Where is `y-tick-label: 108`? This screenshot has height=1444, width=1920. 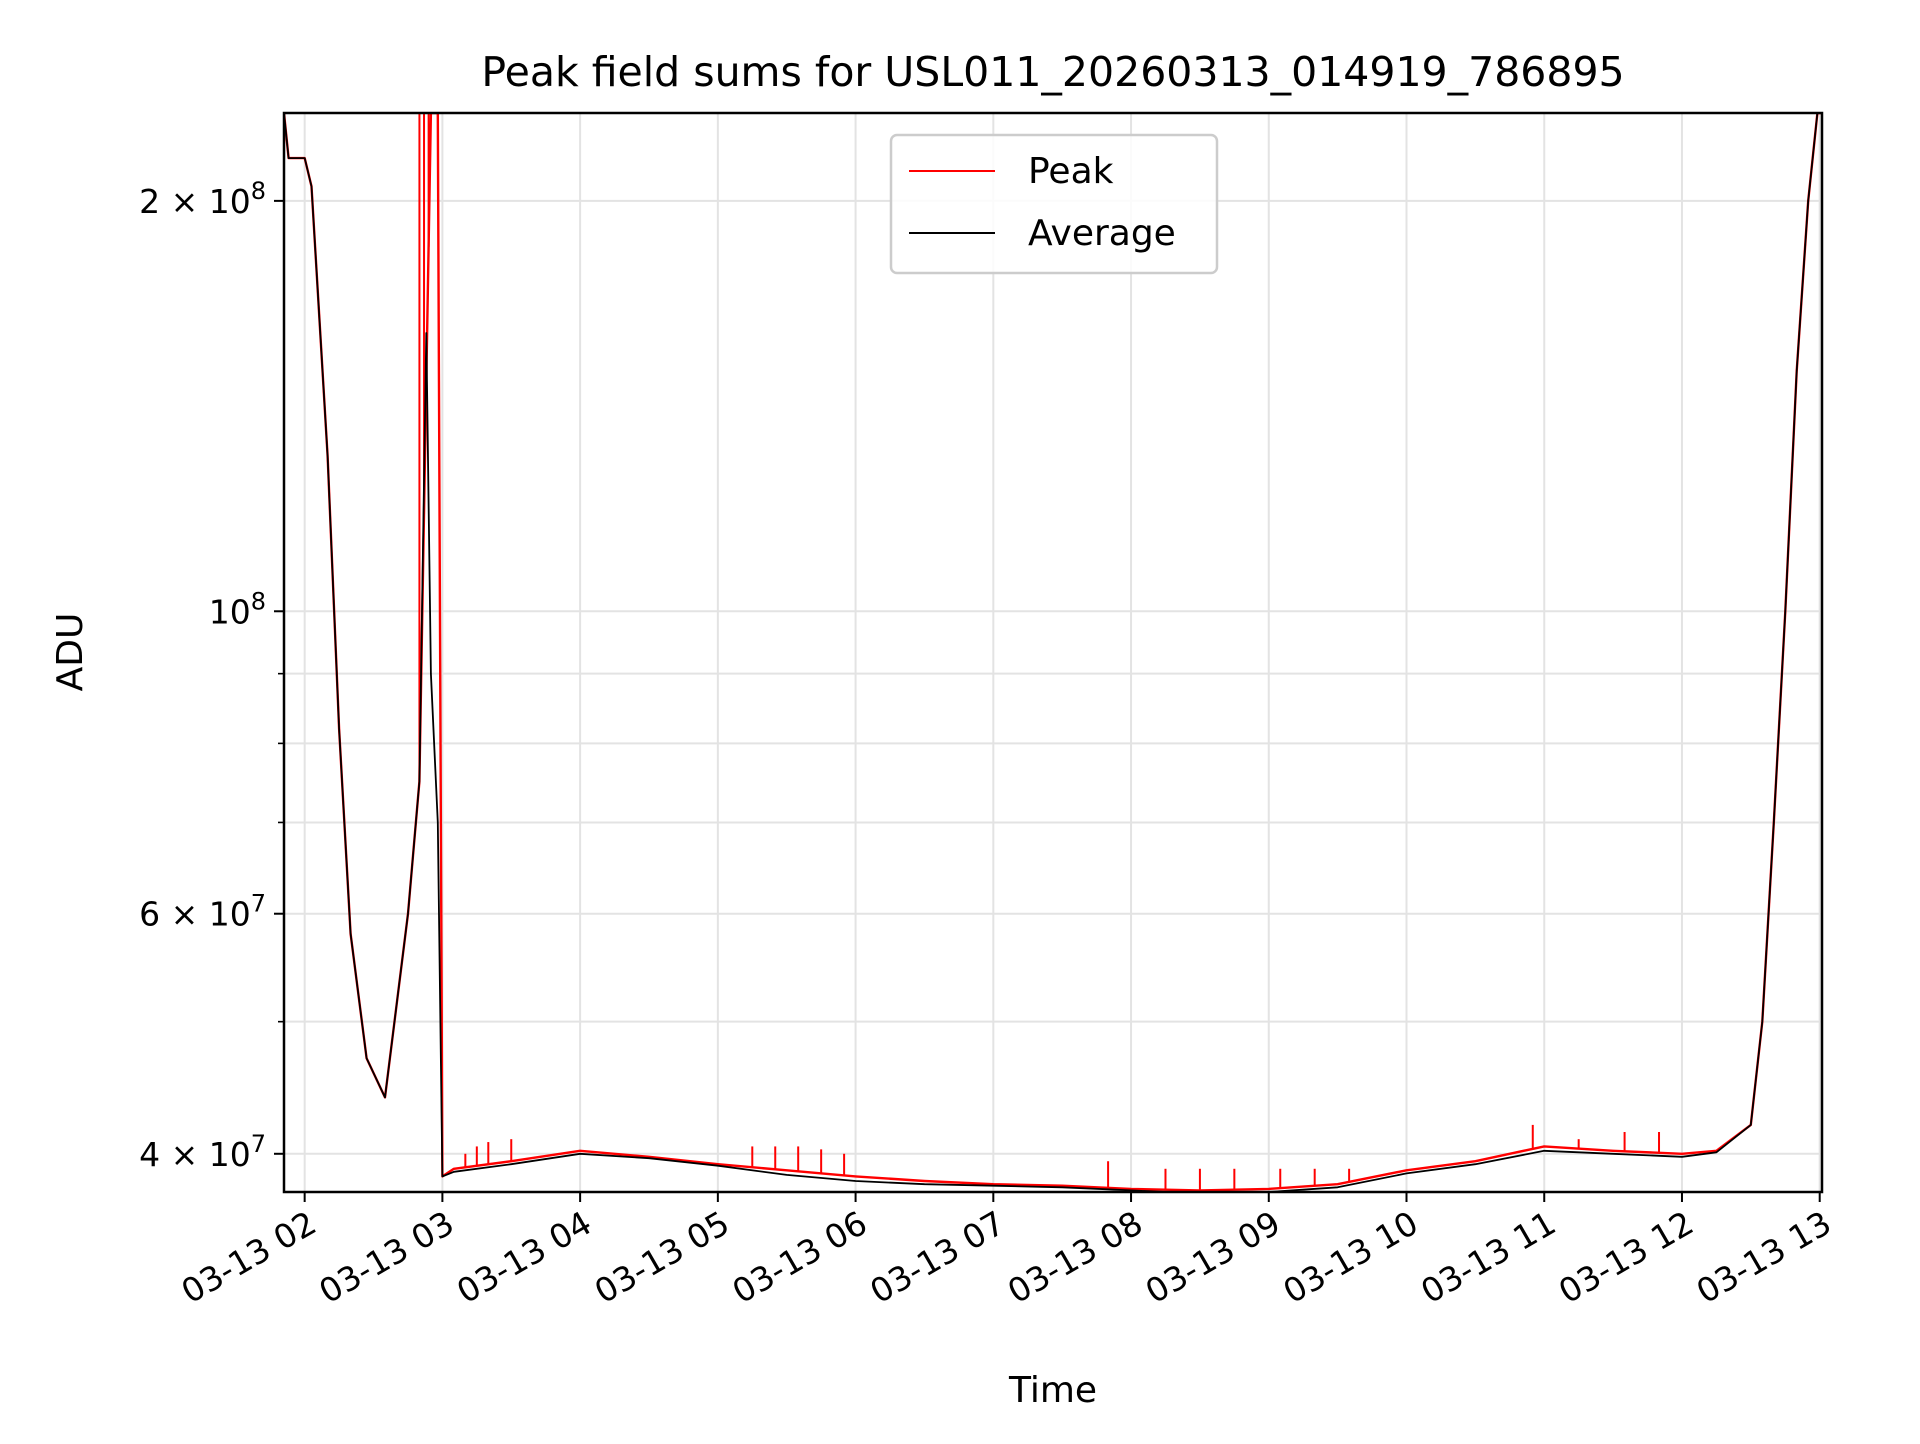 y-tick-label: 108 is located at coordinates (237, 609).